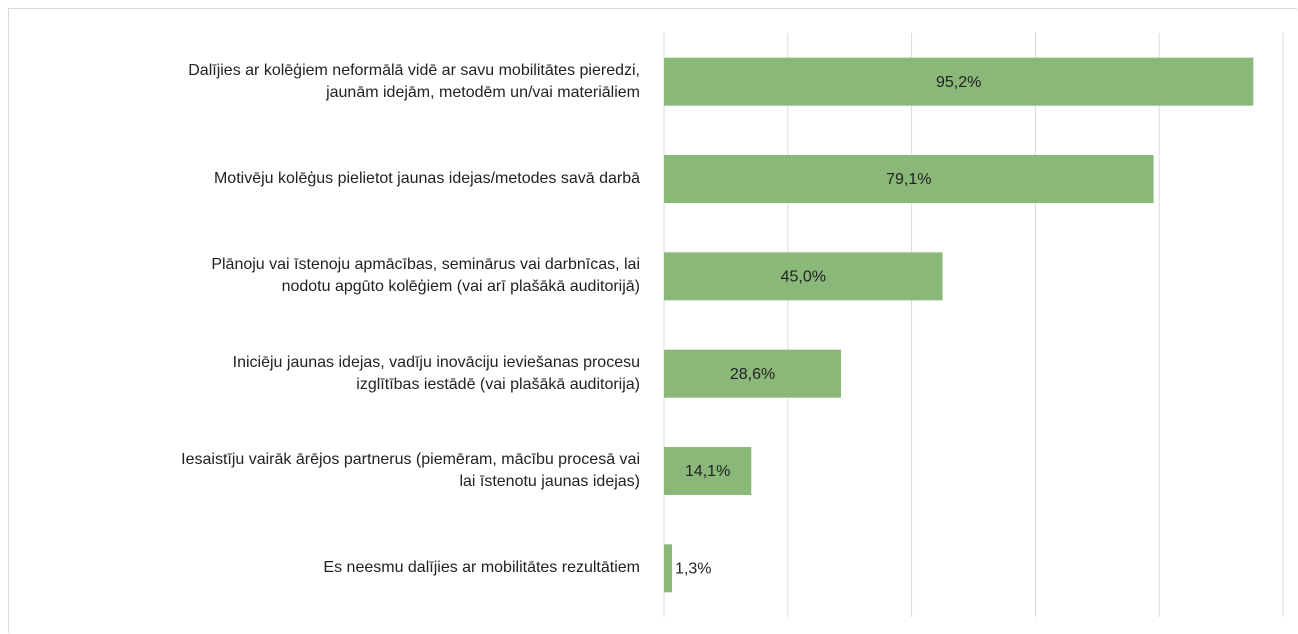 The width and height of the screenshot is (1298, 634). I want to click on data-label: 95,2%, so click(958, 82).